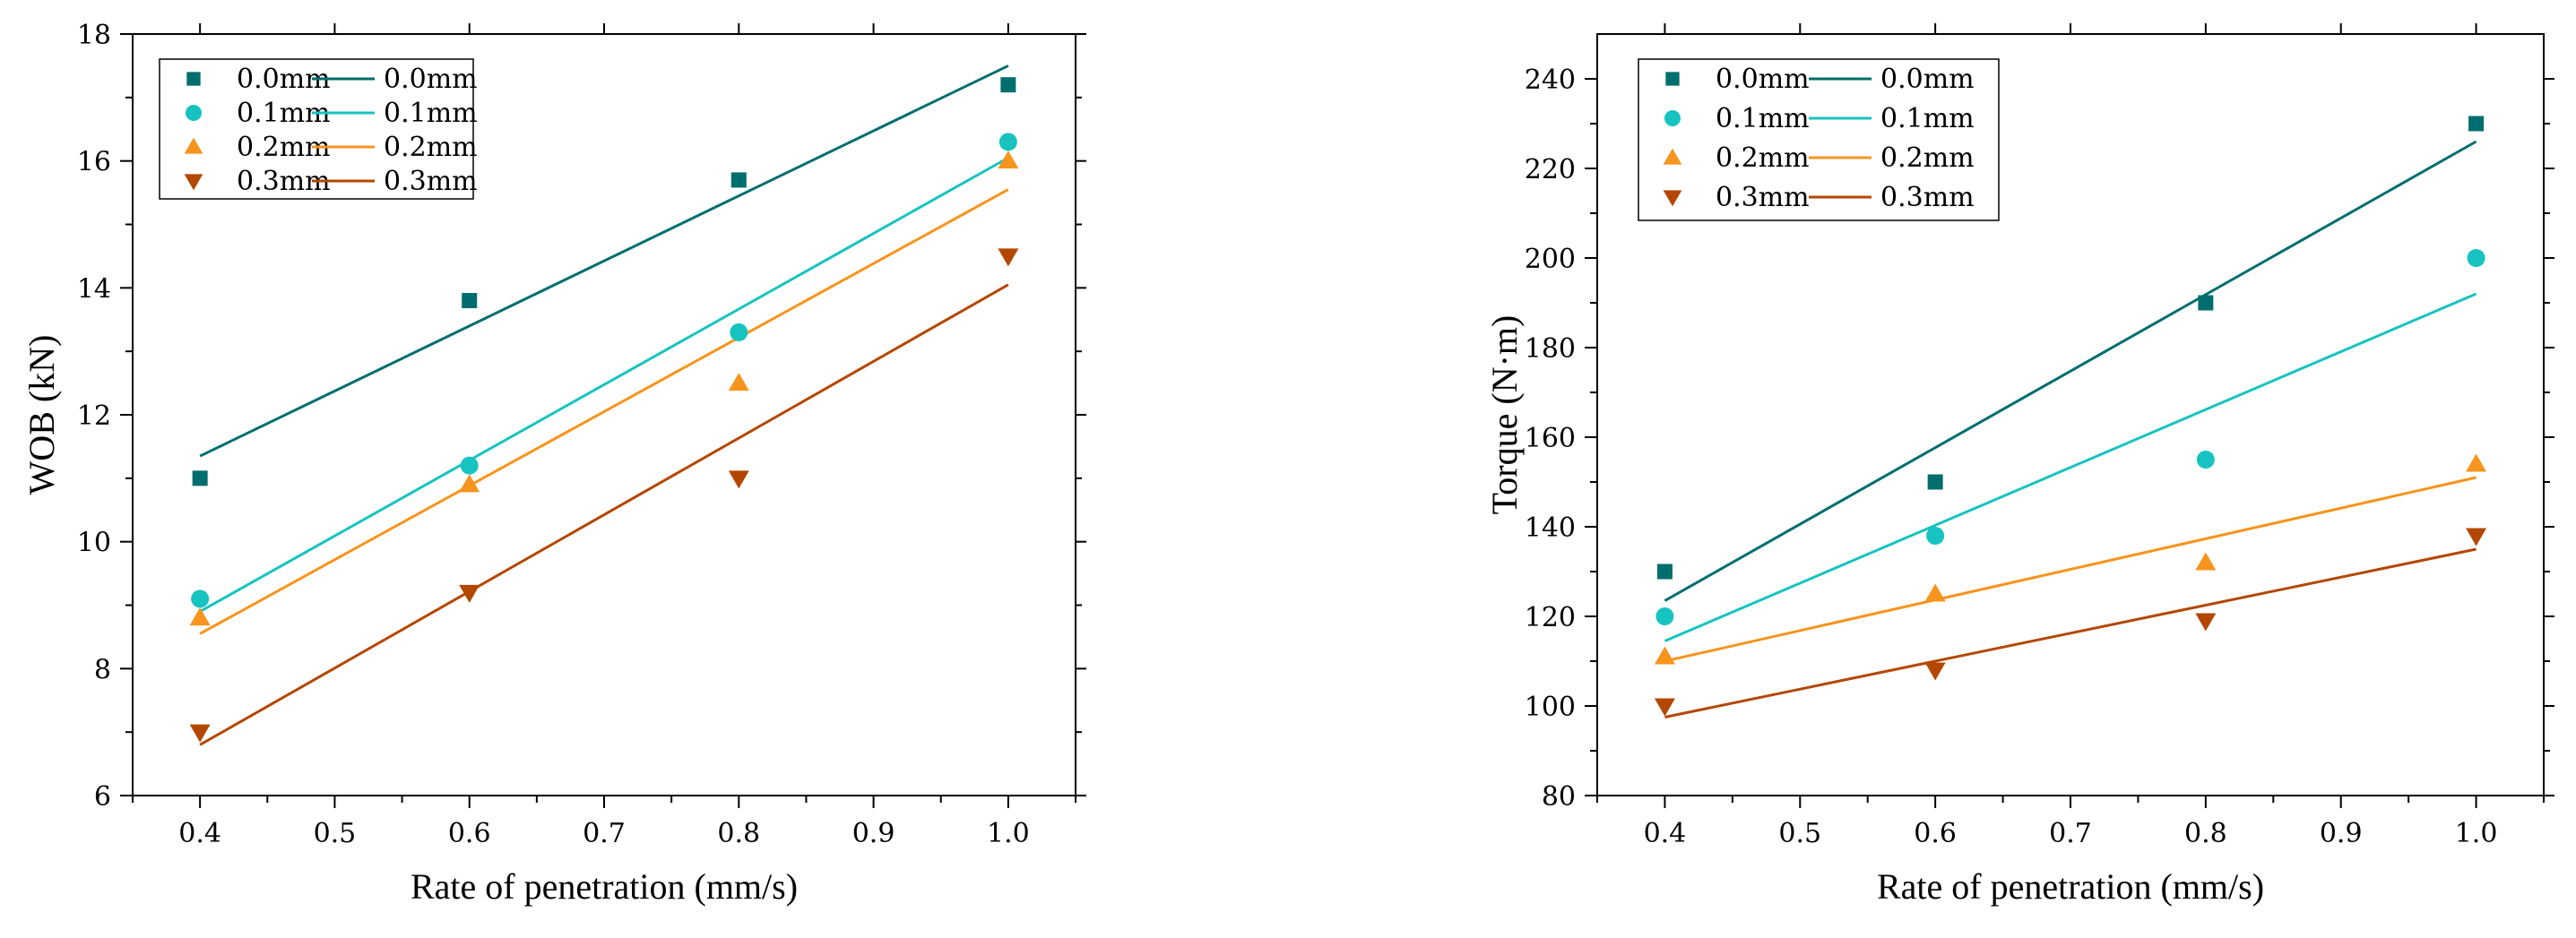 Image resolution: width=2576 pixels, height=938 pixels. Describe the element at coordinates (604, 834) in the screenshot. I see `wob-x-tick-label: 0.7` at that location.